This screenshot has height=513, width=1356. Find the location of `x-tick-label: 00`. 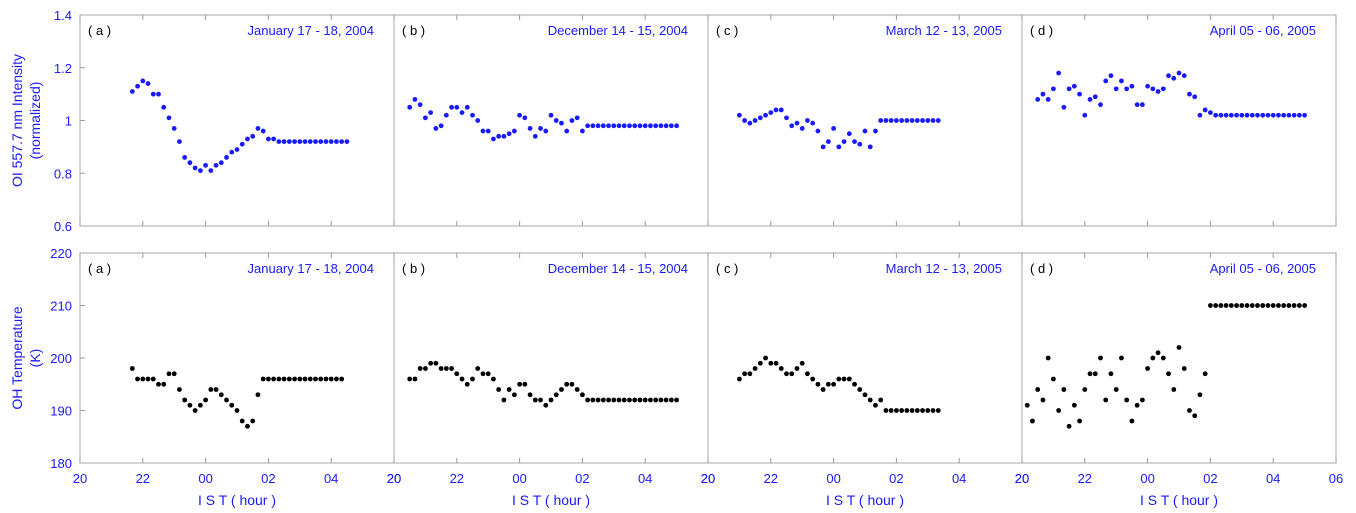

x-tick-label: 00 is located at coordinates (205, 478).